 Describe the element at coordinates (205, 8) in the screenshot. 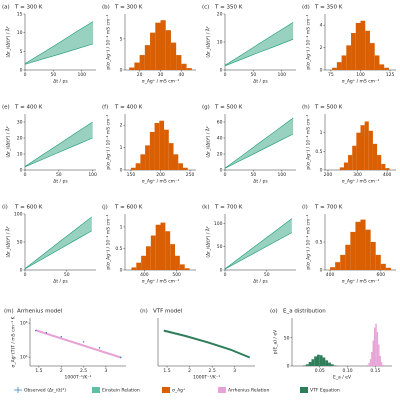

I see `panel-label: (c)` at that location.